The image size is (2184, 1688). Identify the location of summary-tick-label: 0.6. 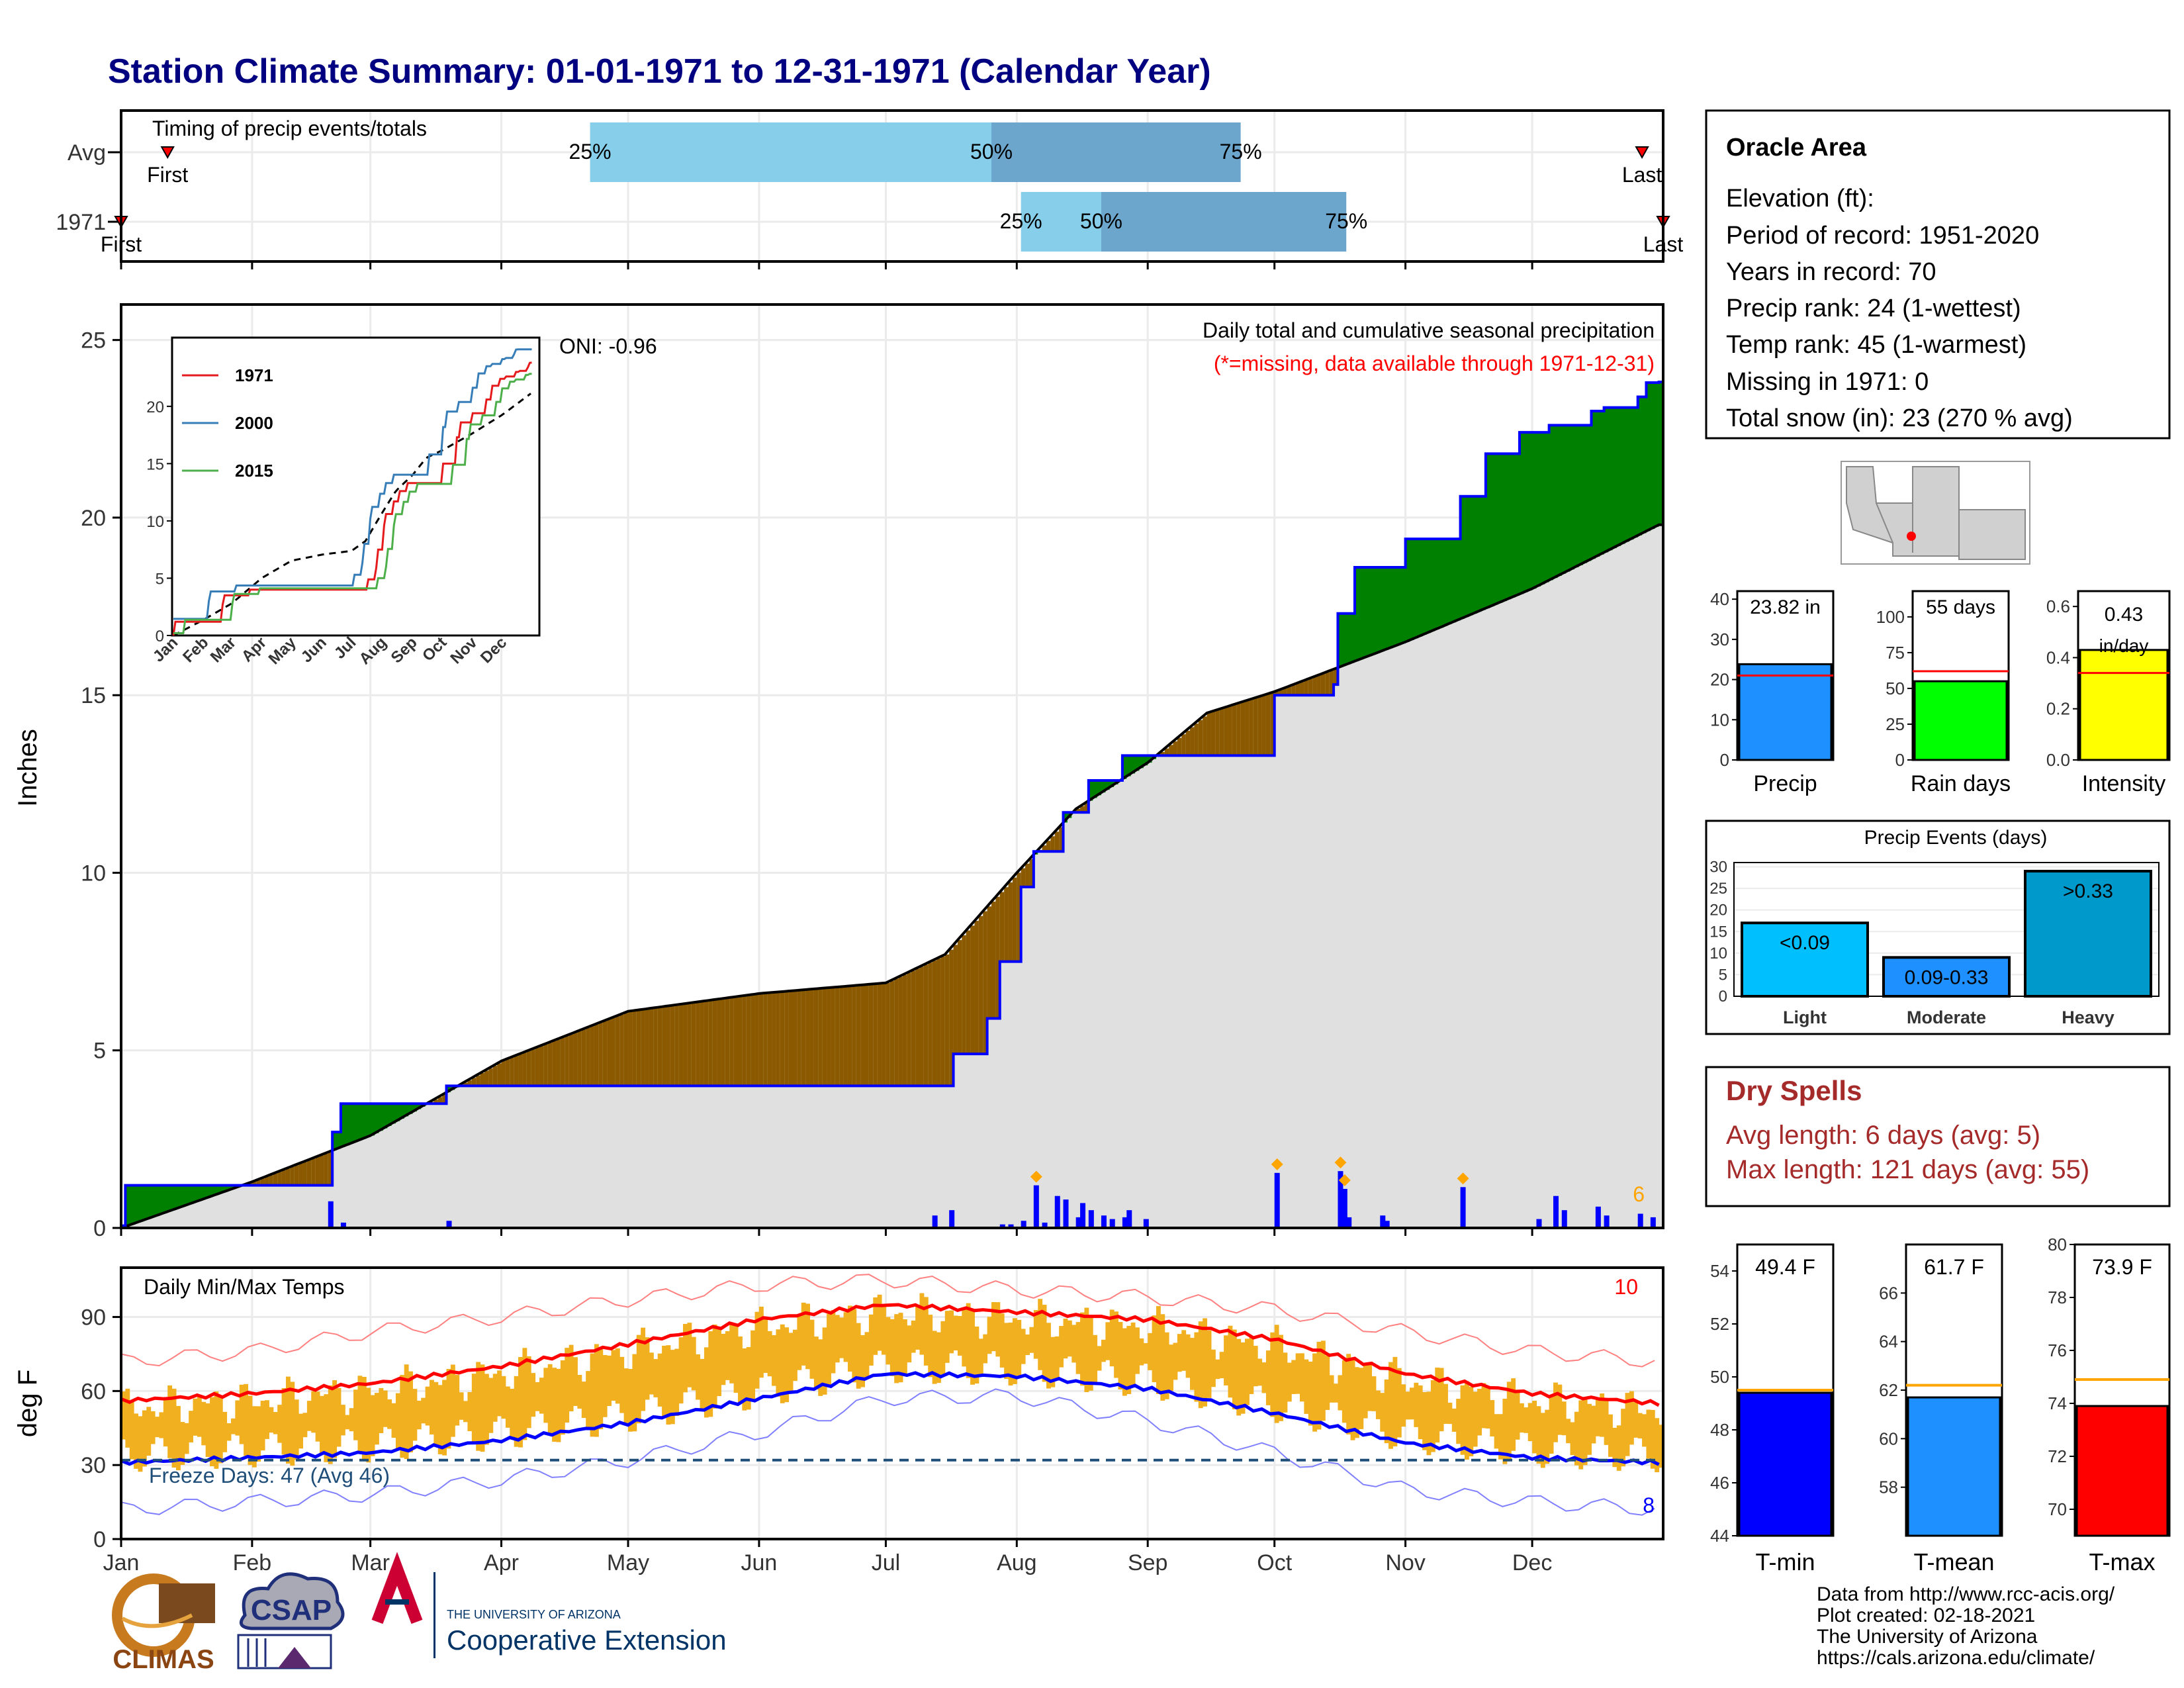
(2058, 606).